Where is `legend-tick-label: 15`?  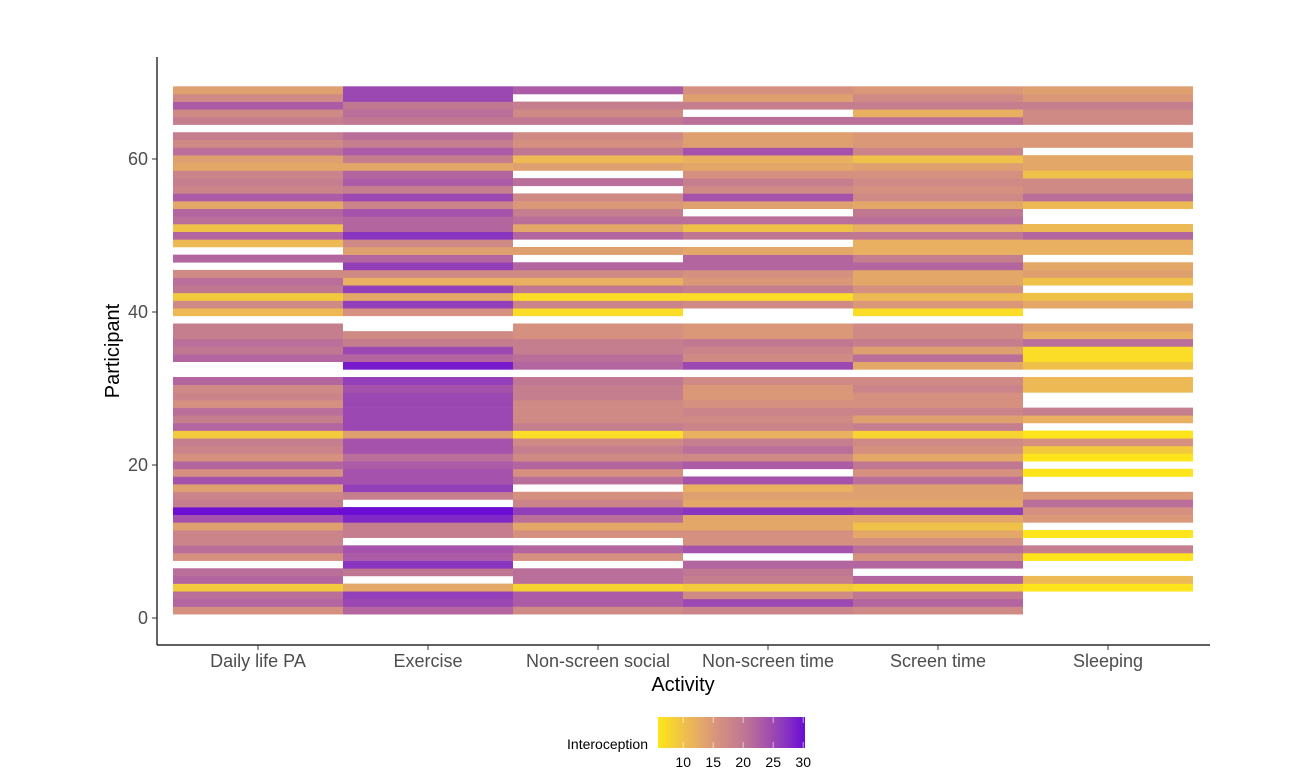 legend-tick-label: 15 is located at coordinates (713, 762).